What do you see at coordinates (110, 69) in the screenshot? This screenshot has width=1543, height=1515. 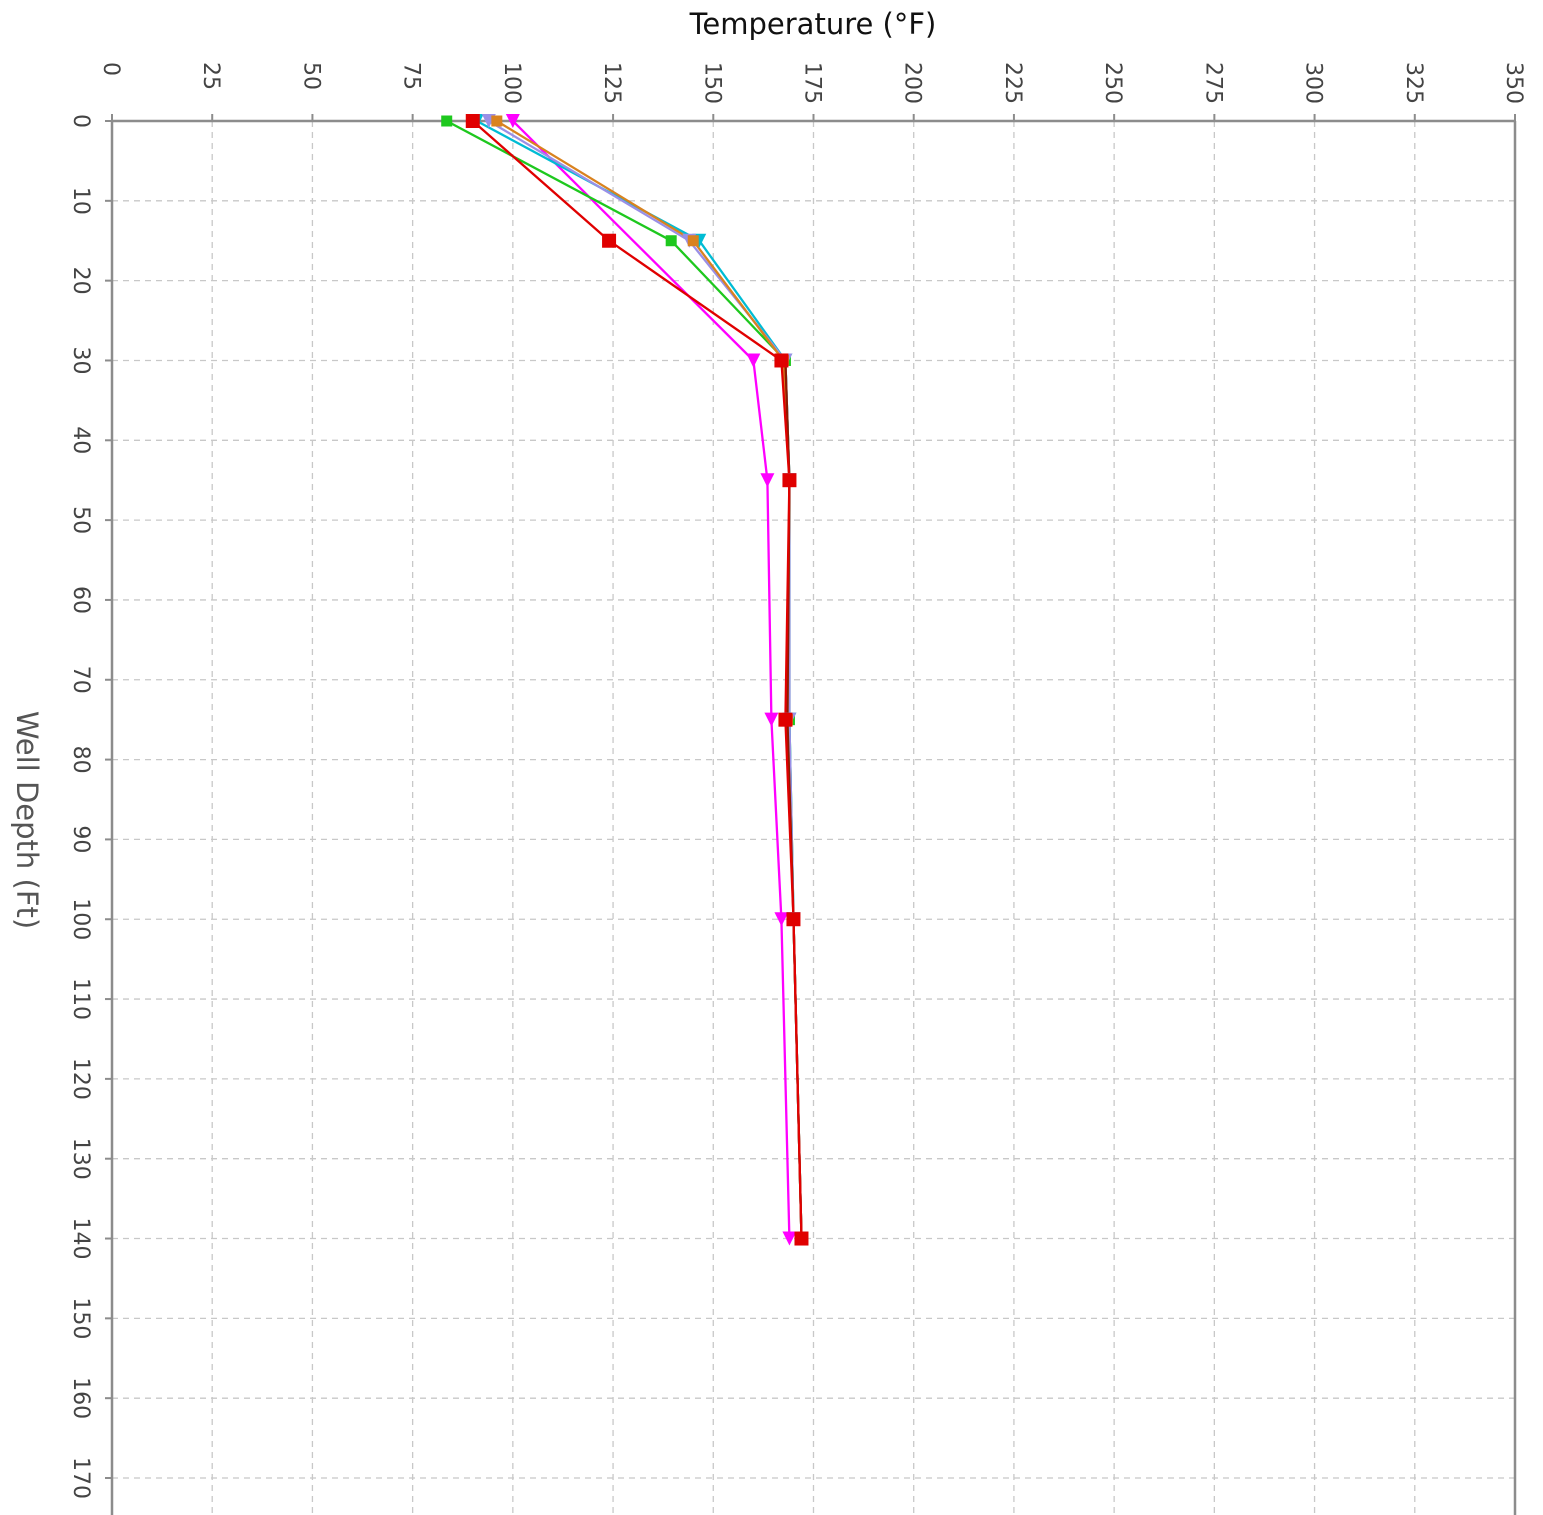 I see `x-tick-label: 0` at bounding box center [110, 69].